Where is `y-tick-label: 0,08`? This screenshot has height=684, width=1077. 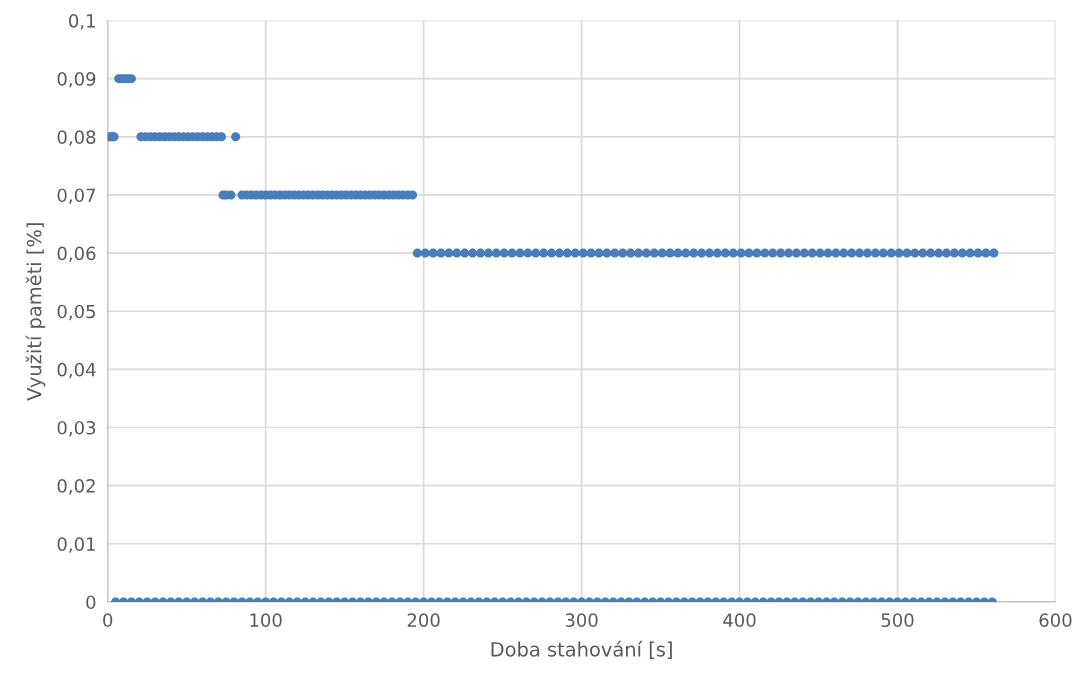 y-tick-label: 0,08 is located at coordinates (76, 138).